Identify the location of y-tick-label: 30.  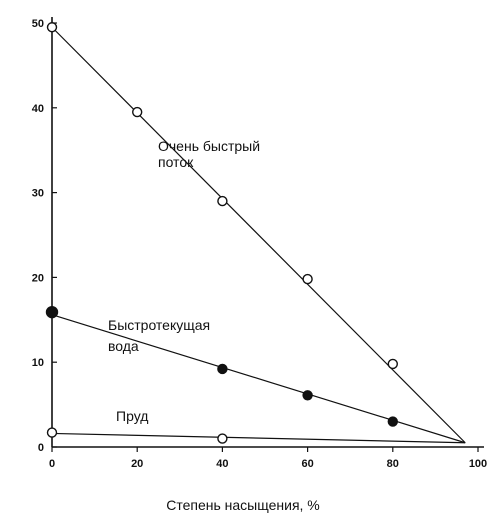
(38, 194).